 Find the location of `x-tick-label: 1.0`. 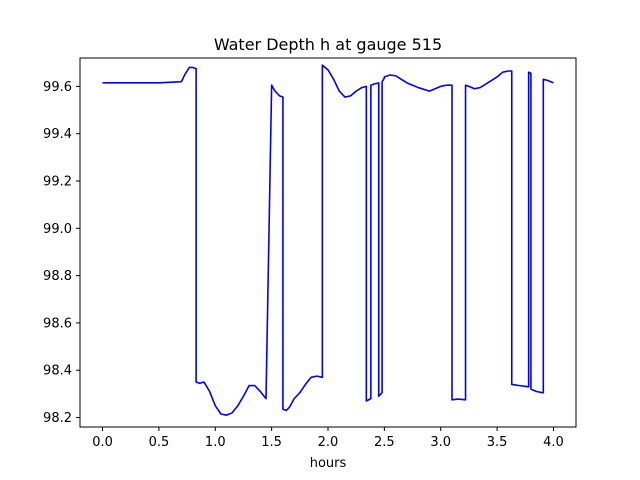

x-tick-label: 1.0 is located at coordinates (215, 442).